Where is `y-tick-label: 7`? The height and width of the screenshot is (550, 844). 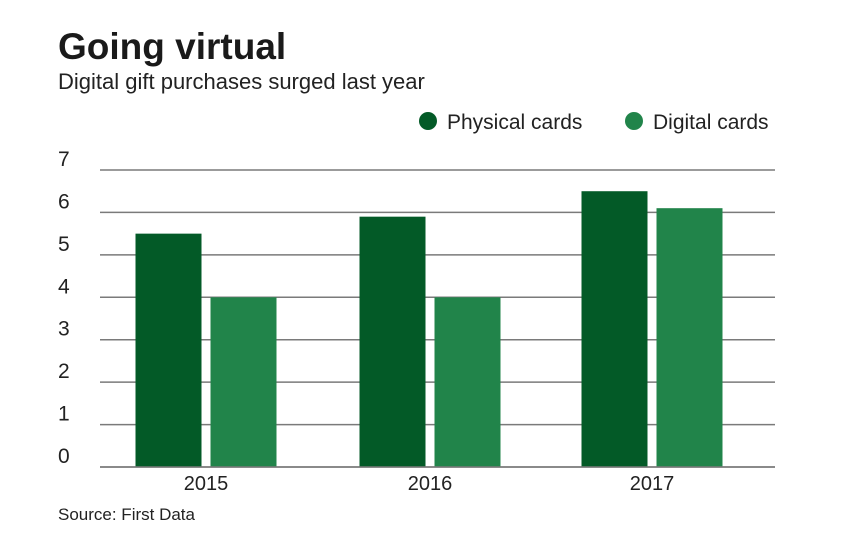 y-tick-label: 7 is located at coordinates (64, 159).